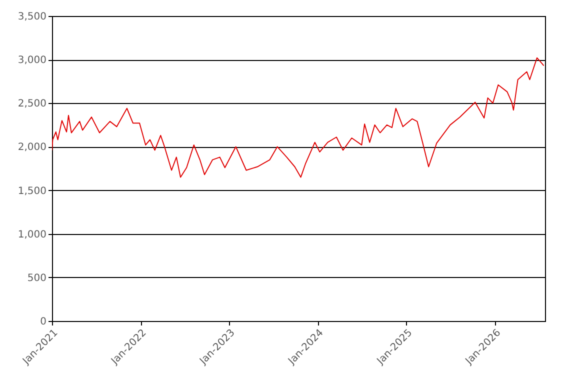  What do you see at coordinates (32, 148) in the screenshot?
I see `y-tick-label: 2,000` at bounding box center [32, 148].